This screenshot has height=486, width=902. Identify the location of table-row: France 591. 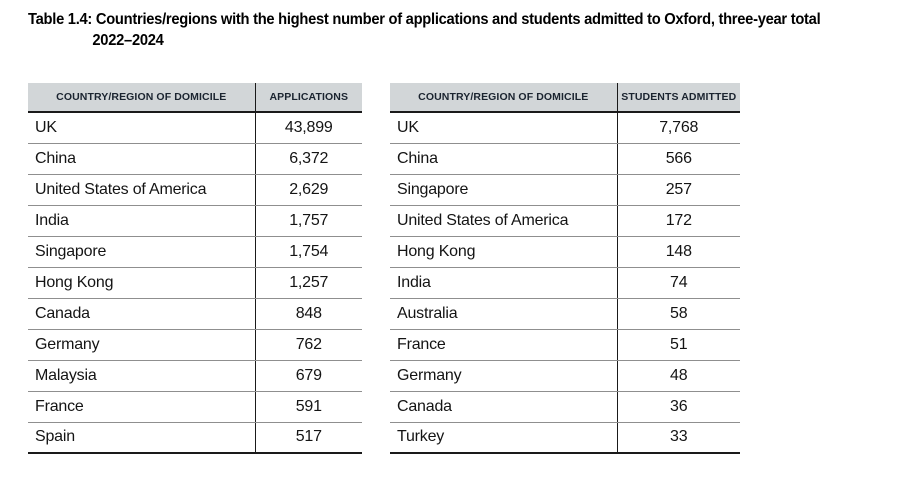
(195, 407).